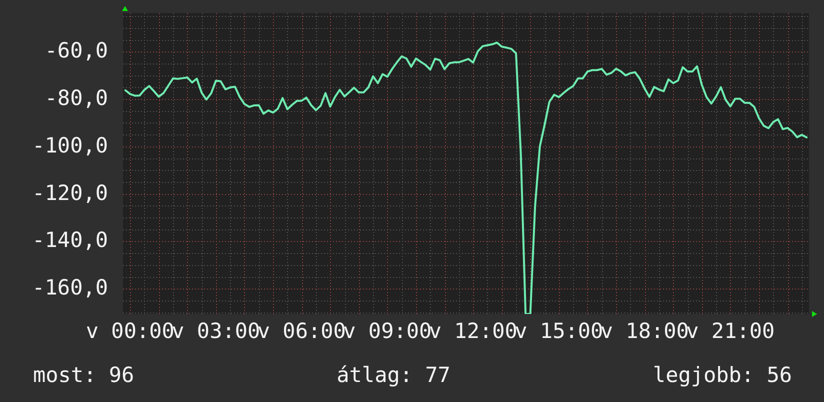  What do you see at coordinates (730, 331) in the screenshot?
I see `x-tick-label: v 21:00` at bounding box center [730, 331].